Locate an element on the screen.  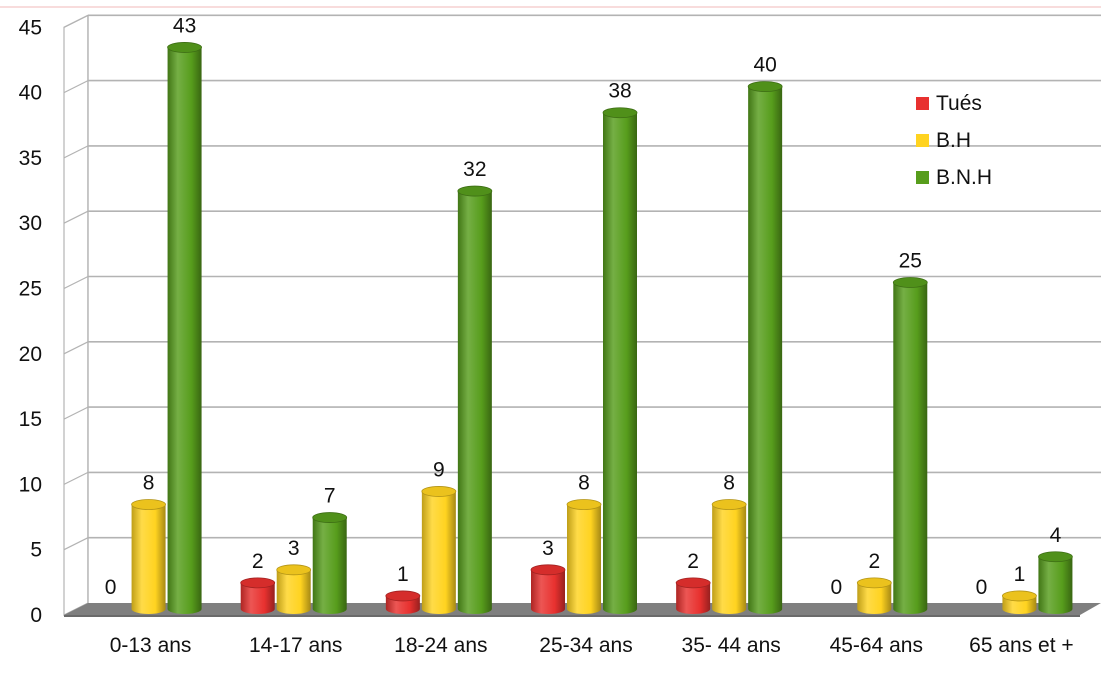
y-tick-label: 20 is located at coordinates (30, 354).